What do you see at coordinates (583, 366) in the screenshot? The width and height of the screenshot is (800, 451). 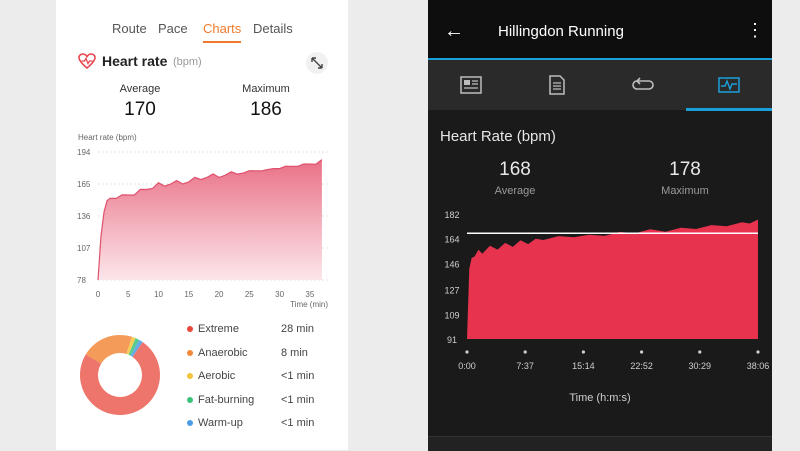 I see `x-tick-label: 15:14` at bounding box center [583, 366].